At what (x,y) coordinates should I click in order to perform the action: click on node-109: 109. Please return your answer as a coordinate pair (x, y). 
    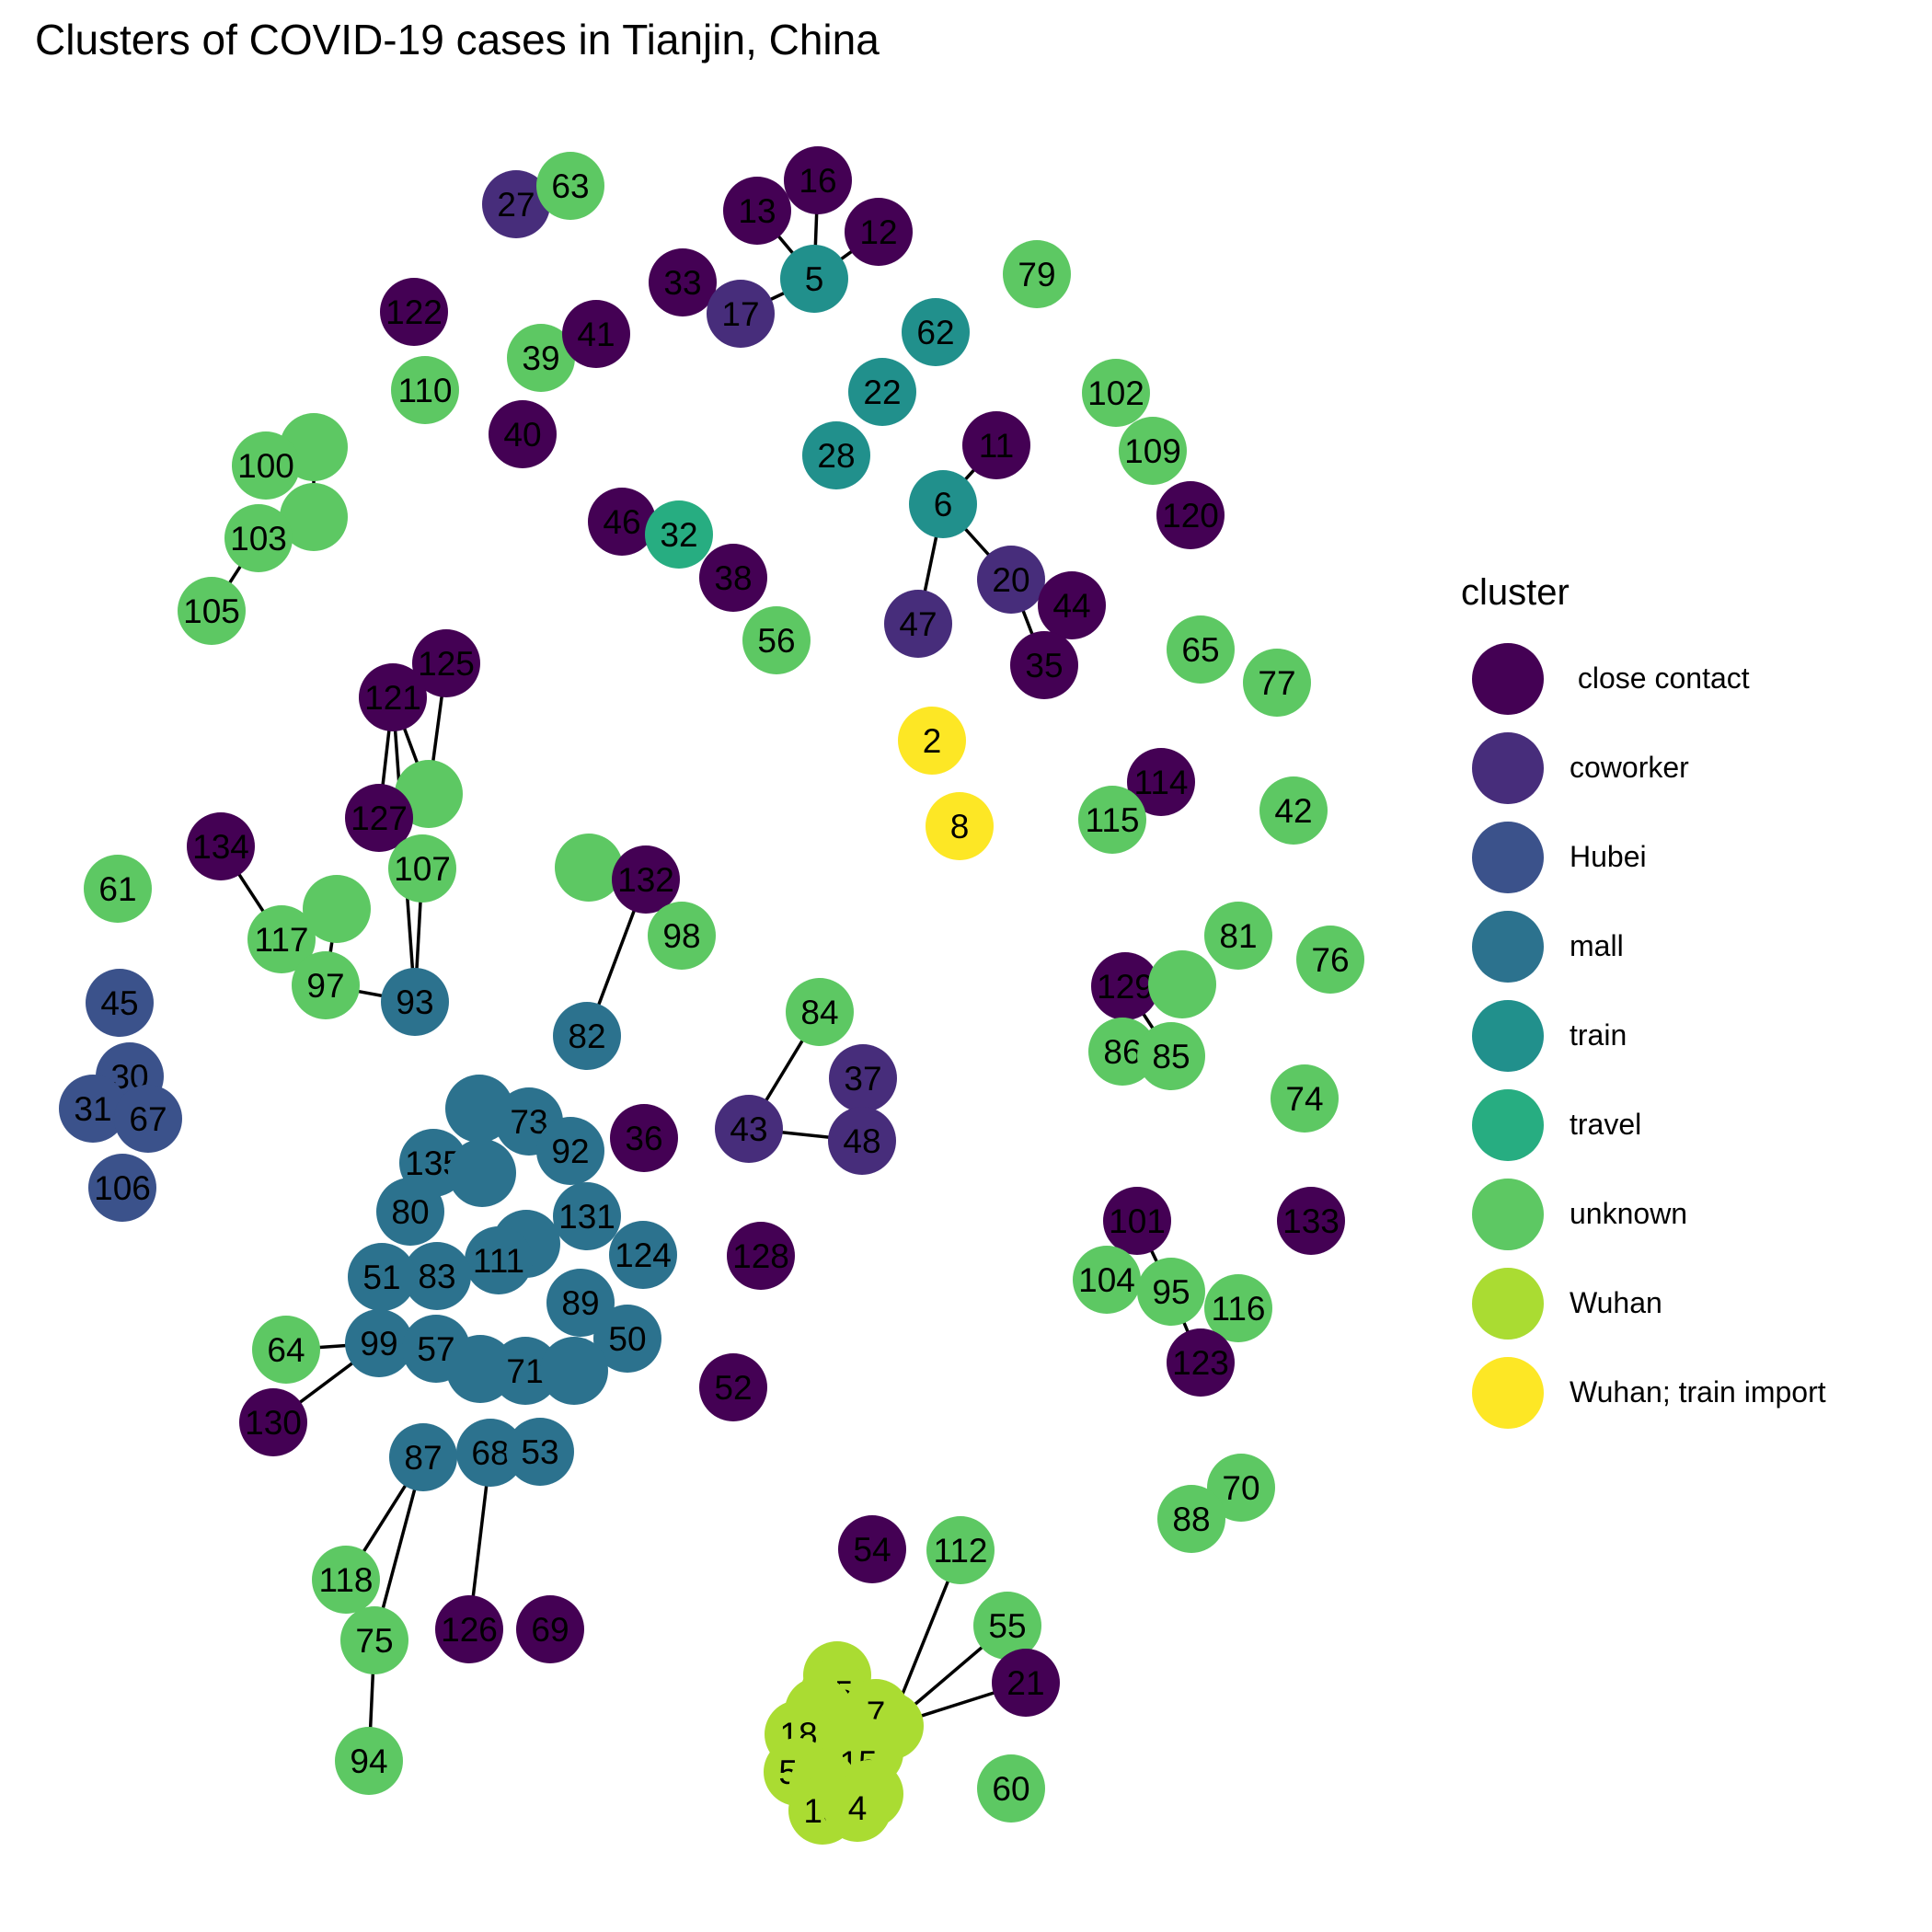
    Looking at the image, I should click on (1153, 451).